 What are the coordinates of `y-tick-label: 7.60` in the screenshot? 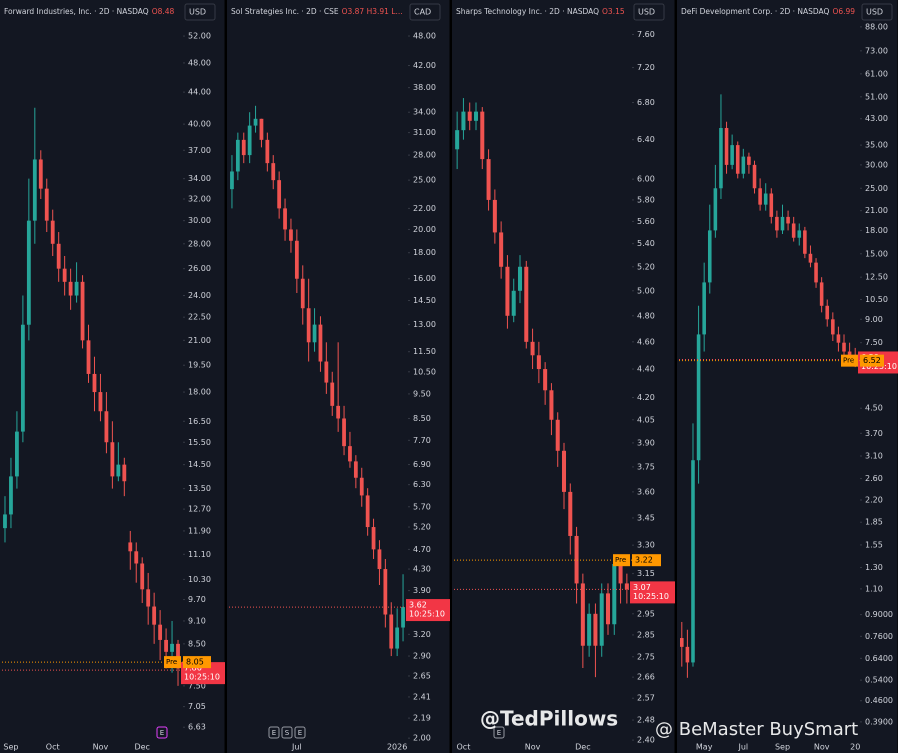 It's located at (646, 34).